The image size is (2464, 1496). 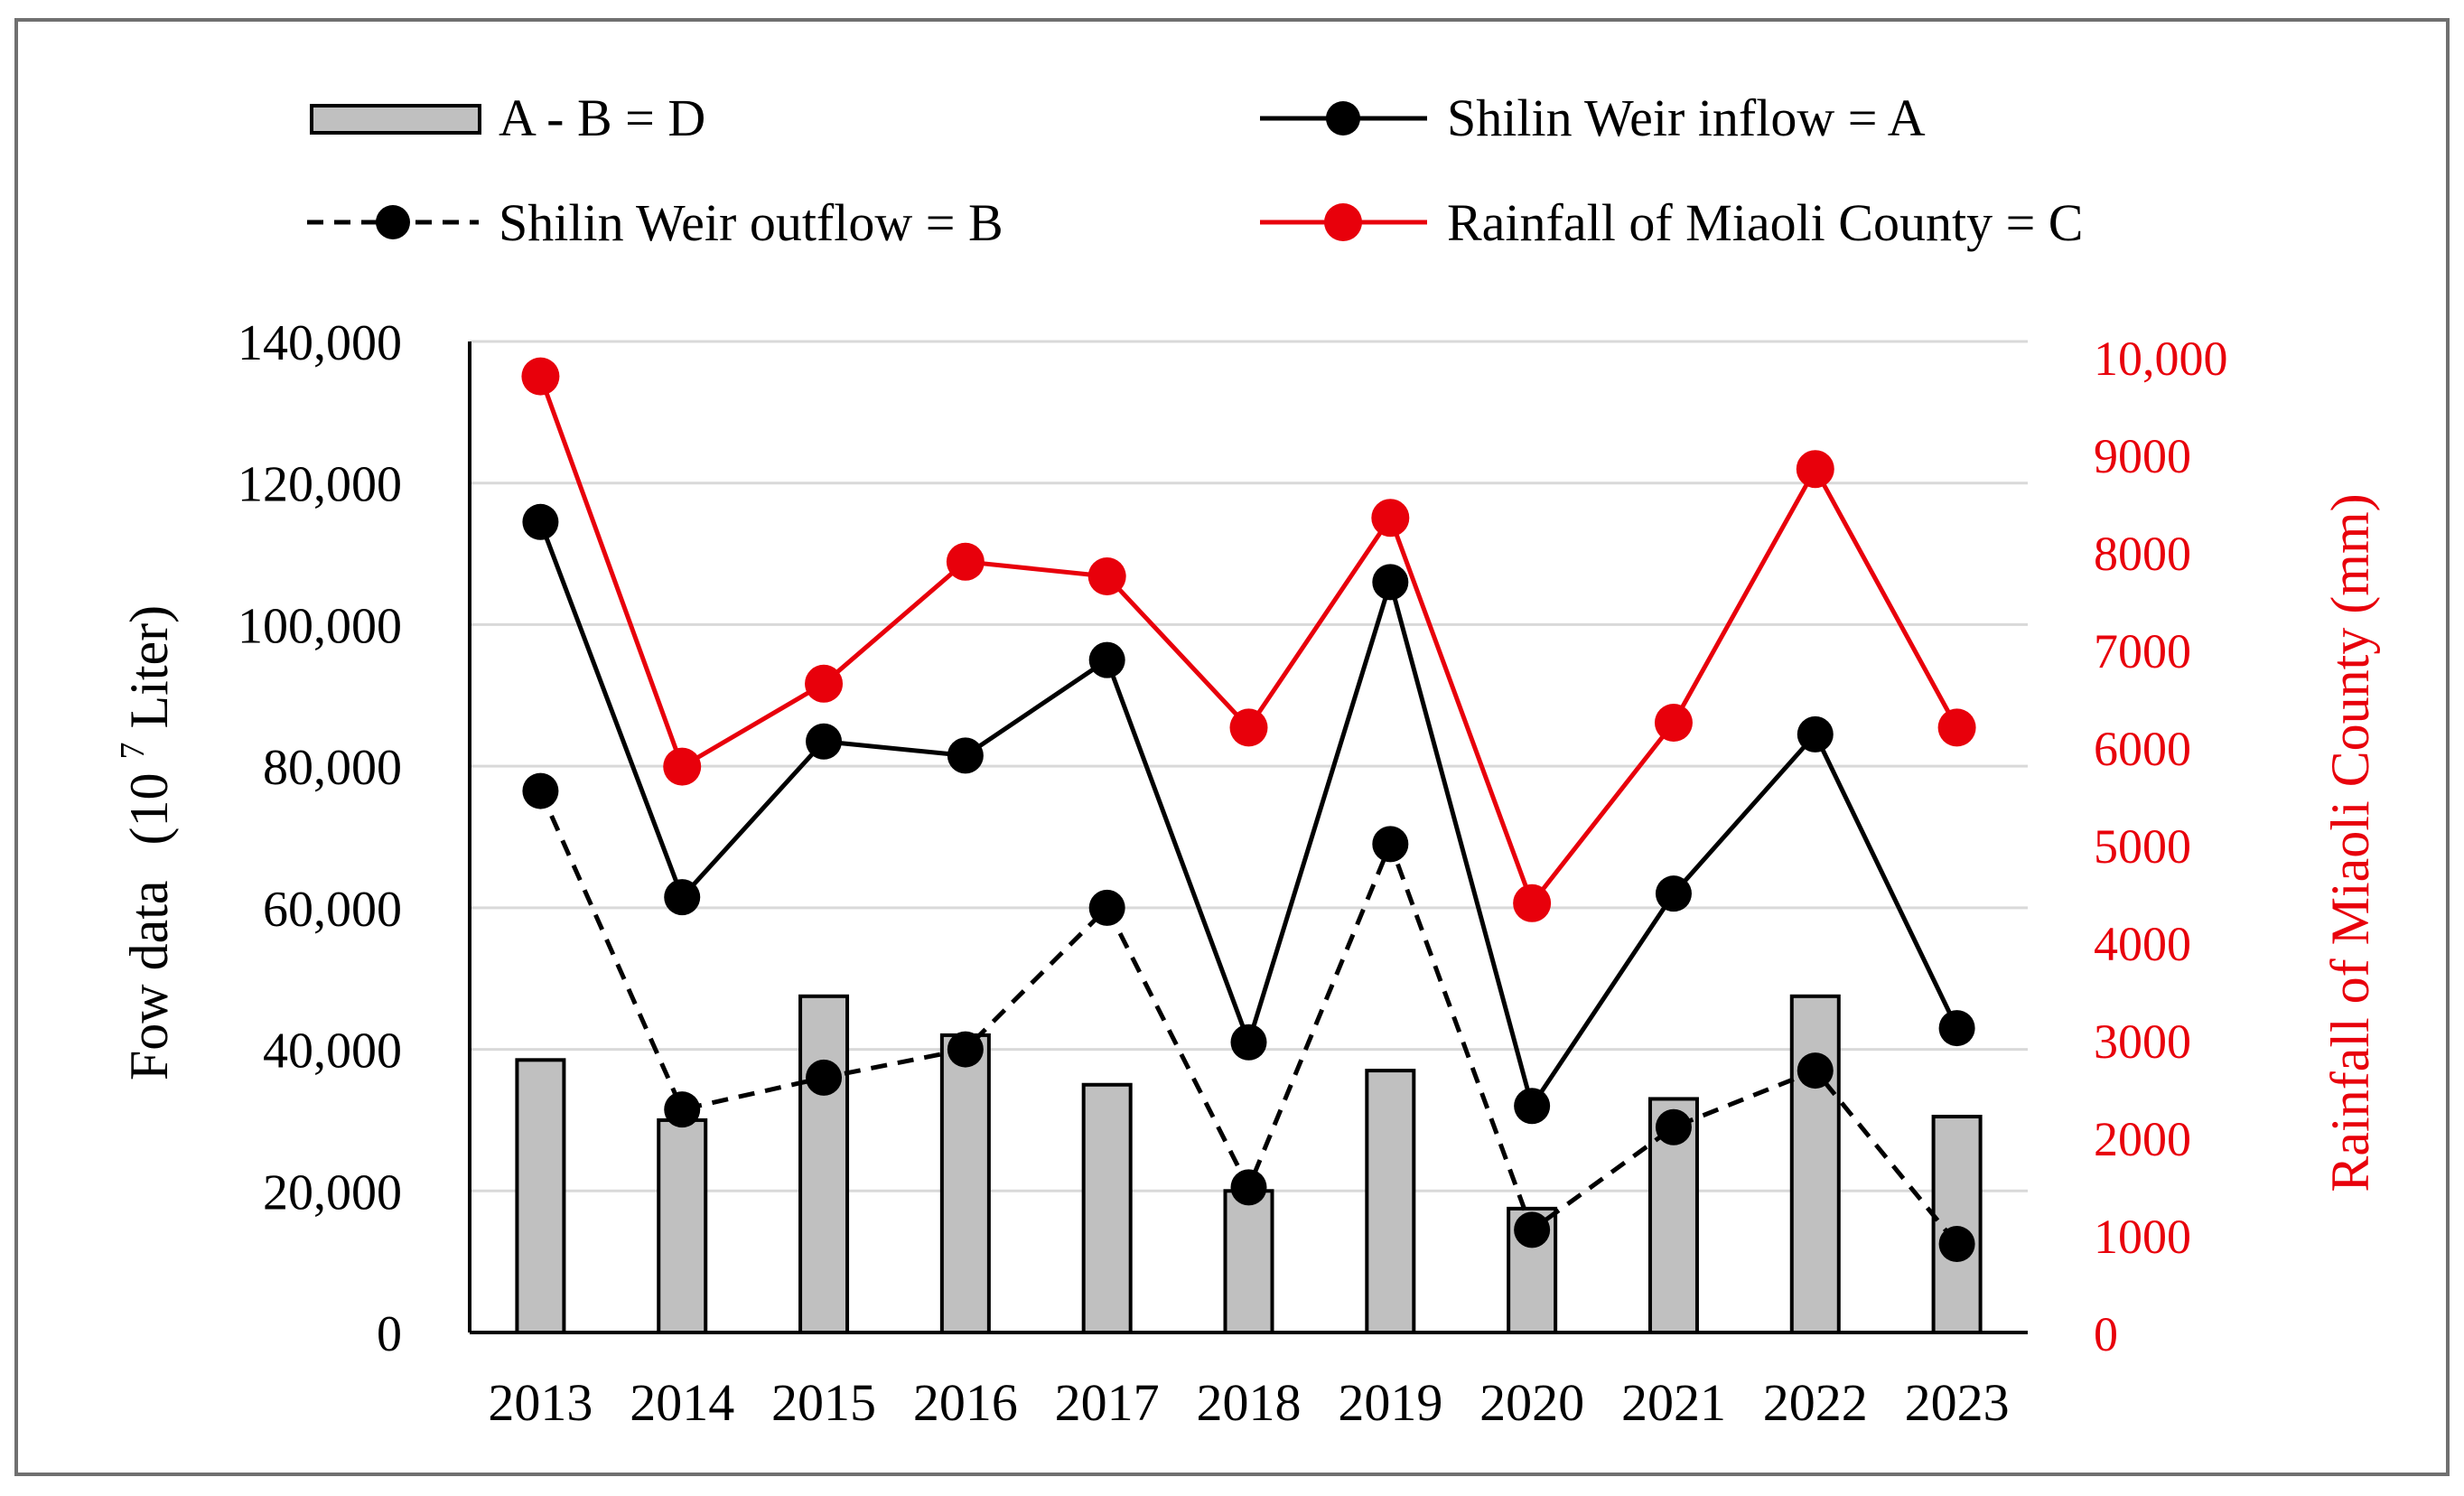 What do you see at coordinates (2106, 1334) in the screenshot?
I see `right-tick-label: 0` at bounding box center [2106, 1334].